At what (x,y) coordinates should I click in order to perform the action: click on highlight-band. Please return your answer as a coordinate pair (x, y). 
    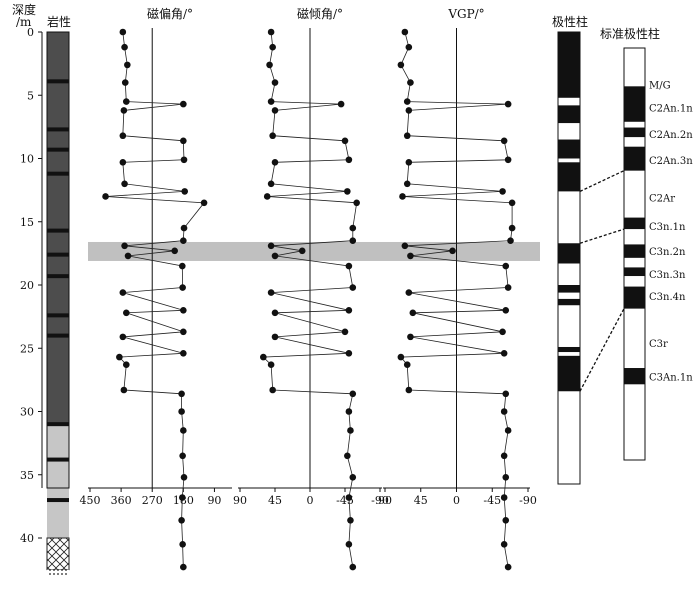
    Looking at the image, I should click on (314, 251).